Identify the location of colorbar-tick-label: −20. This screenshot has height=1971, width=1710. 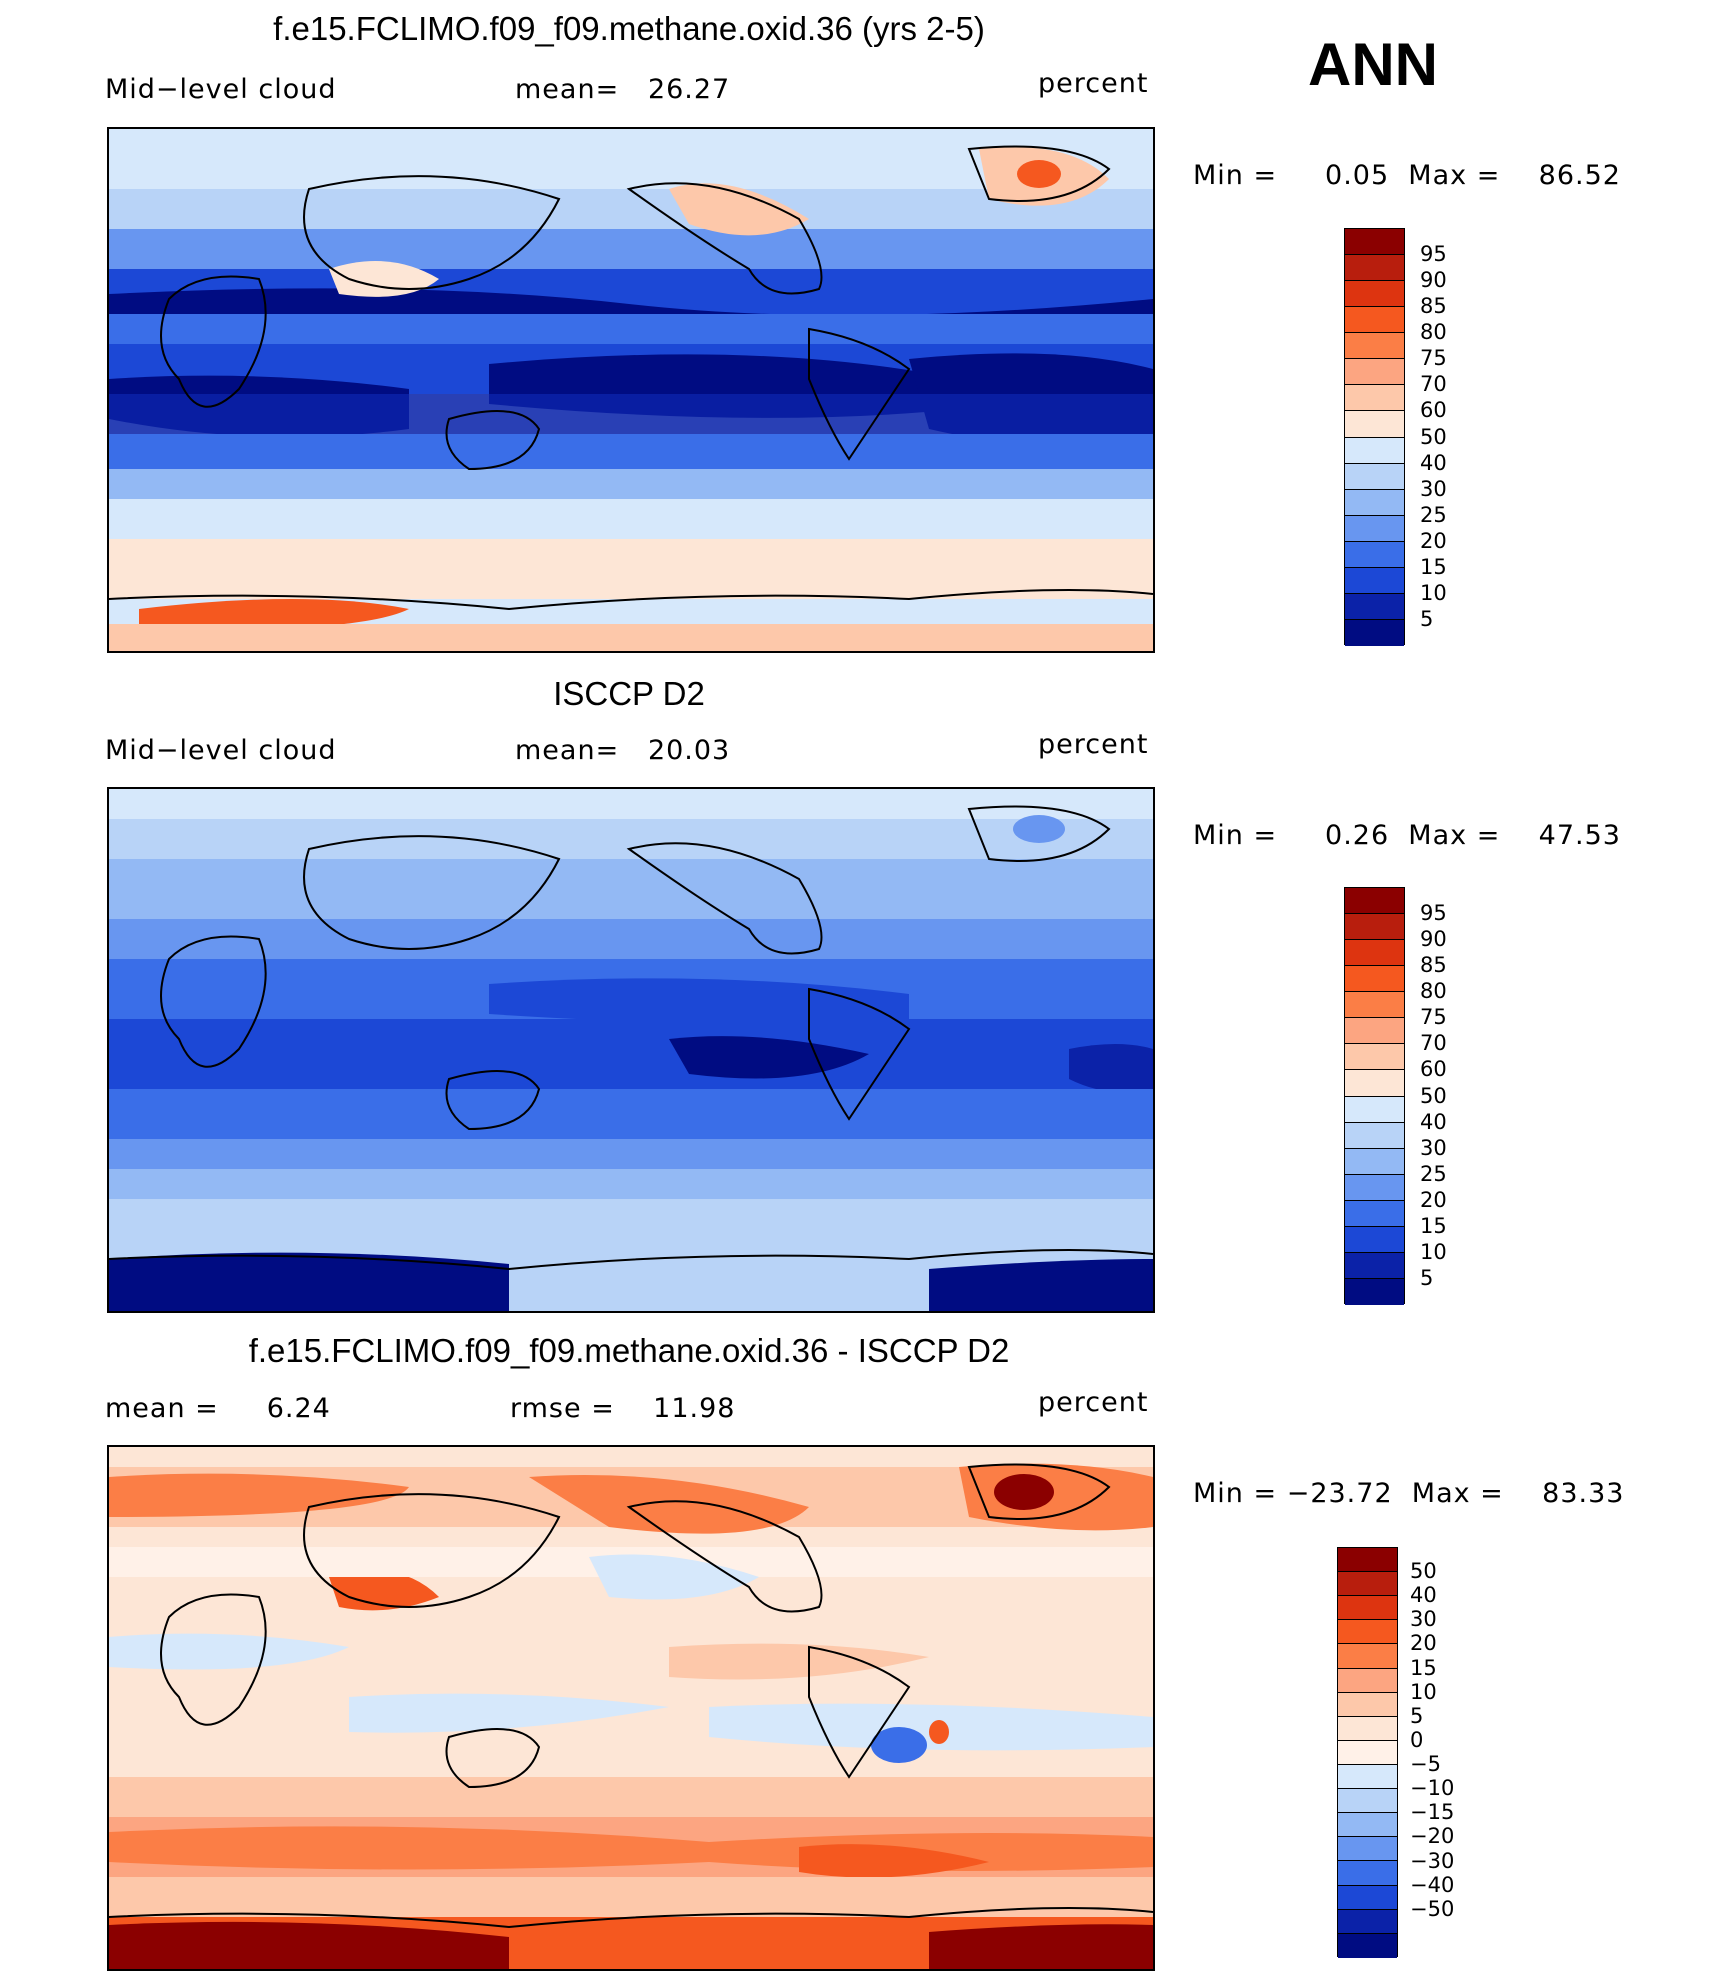
(1432, 1836).